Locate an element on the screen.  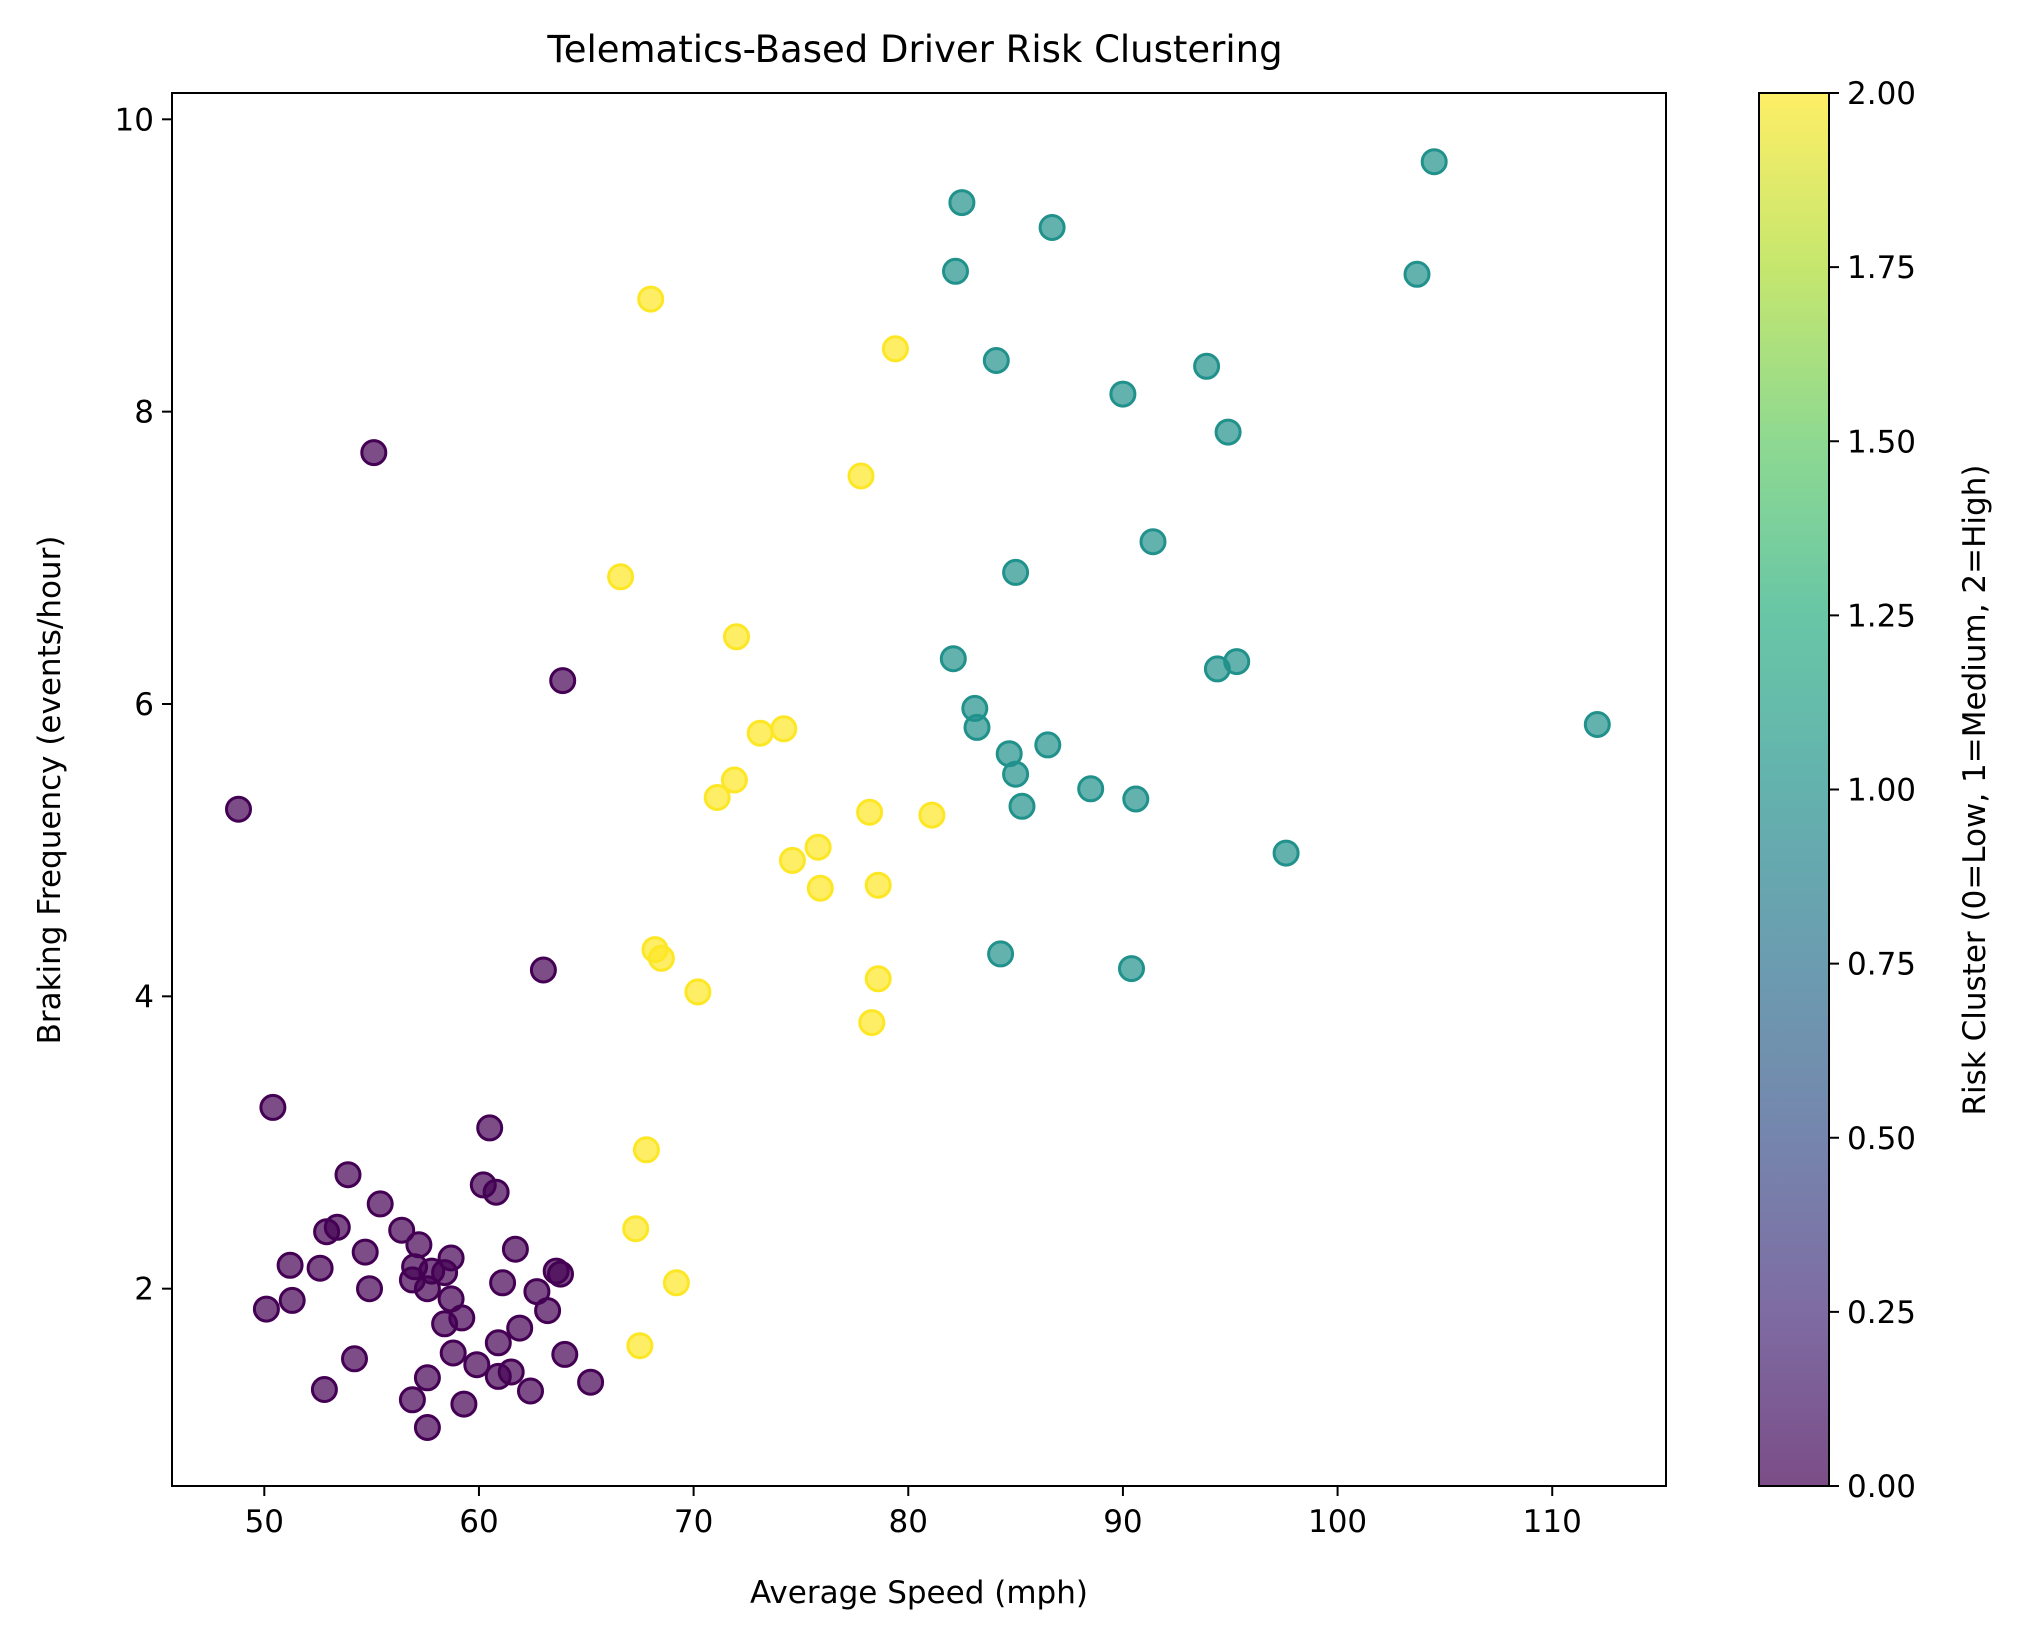
colorbar-label: Risk Cluster (0=Low, 1=Medium, 2=High) is located at coordinates (1975, 790).